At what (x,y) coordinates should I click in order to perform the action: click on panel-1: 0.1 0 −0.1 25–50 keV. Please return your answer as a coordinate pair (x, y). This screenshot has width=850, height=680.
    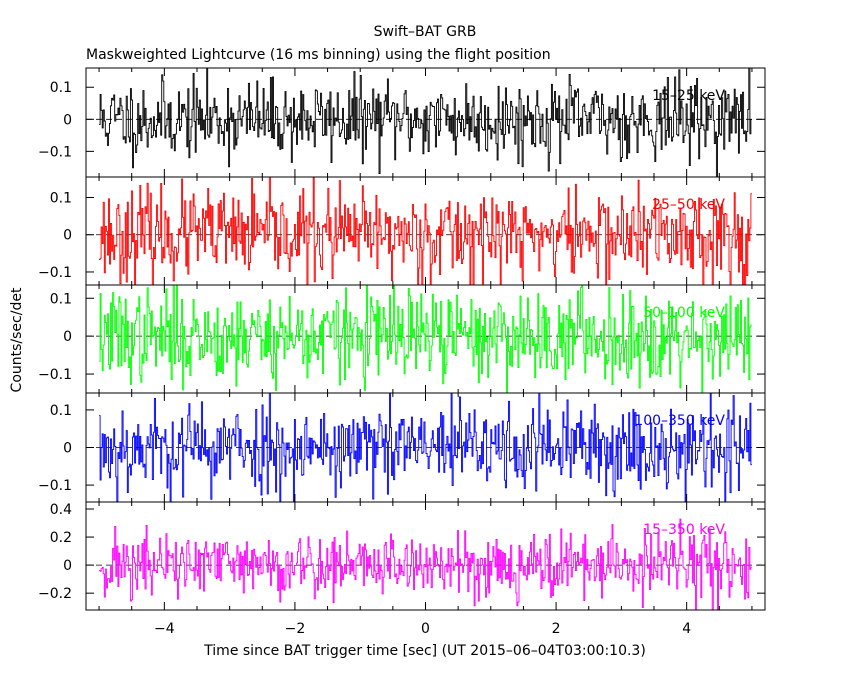
    Looking at the image, I should click on (402, 231).